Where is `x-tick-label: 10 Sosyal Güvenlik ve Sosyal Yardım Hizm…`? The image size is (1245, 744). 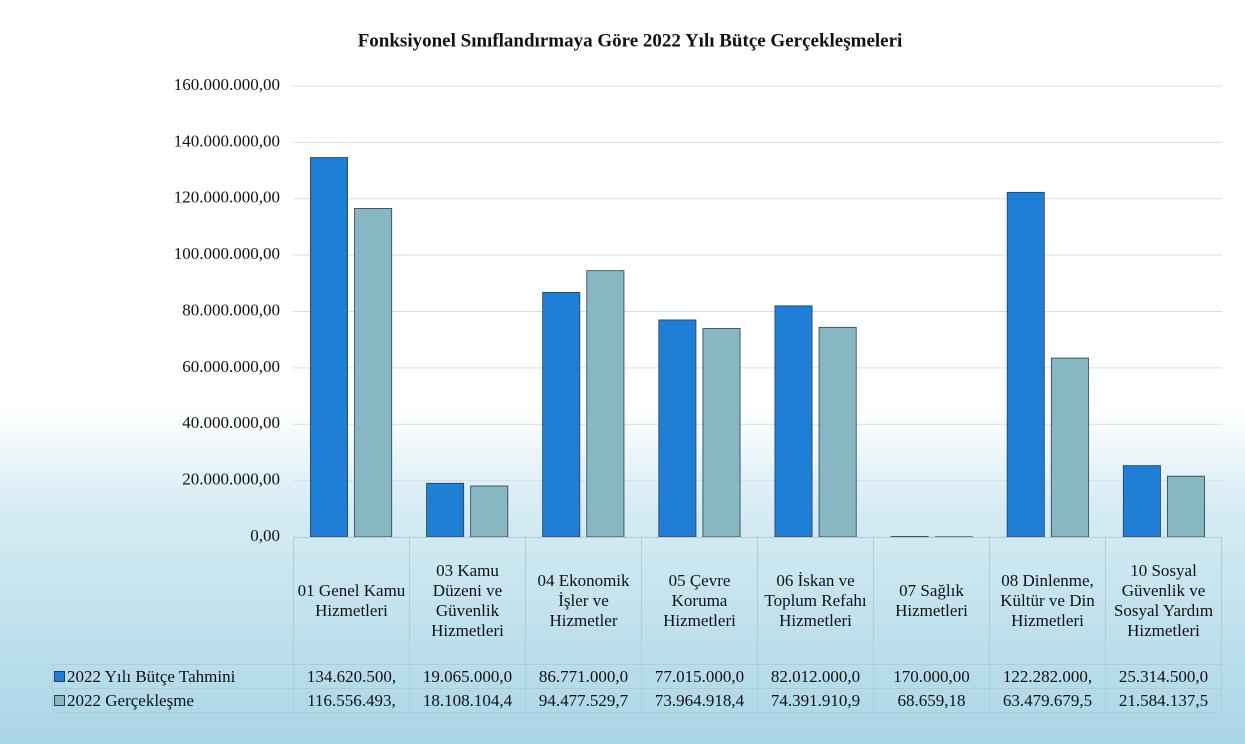 x-tick-label: 10 Sosyal Güvenlik ve Sosyal Yardım Hizm… is located at coordinates (1163, 601).